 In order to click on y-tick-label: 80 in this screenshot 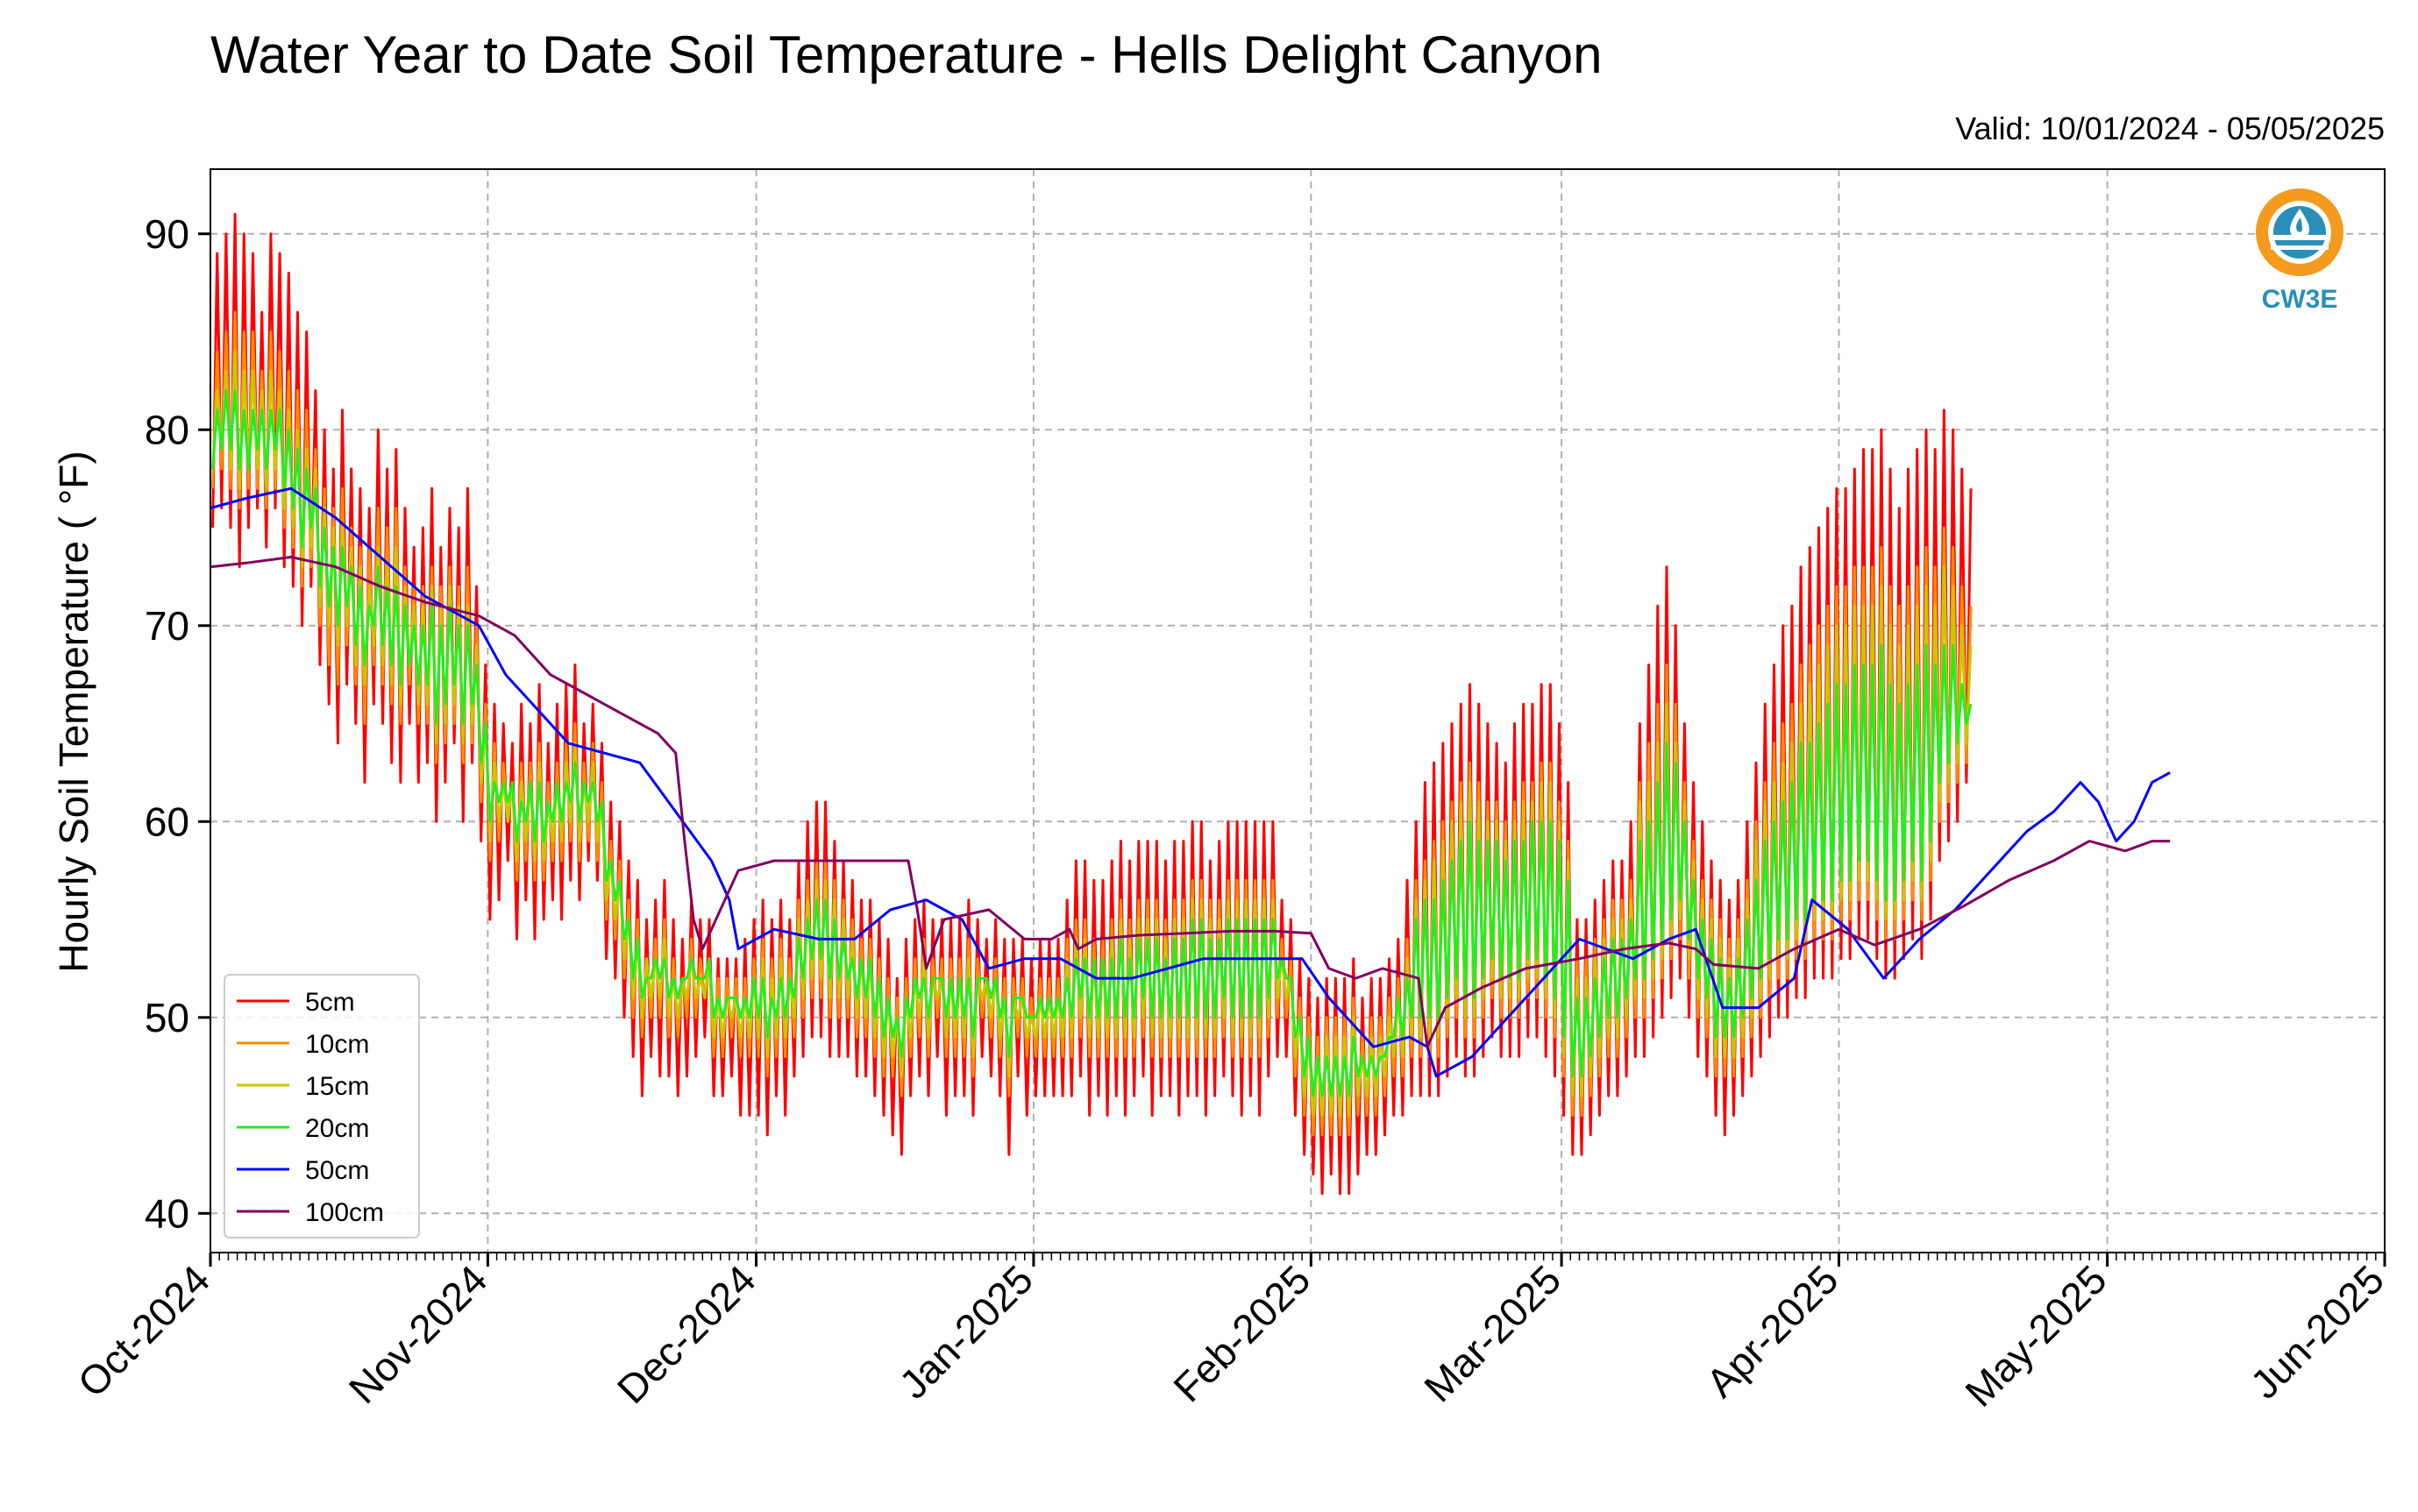, I will do `click(167, 429)`.